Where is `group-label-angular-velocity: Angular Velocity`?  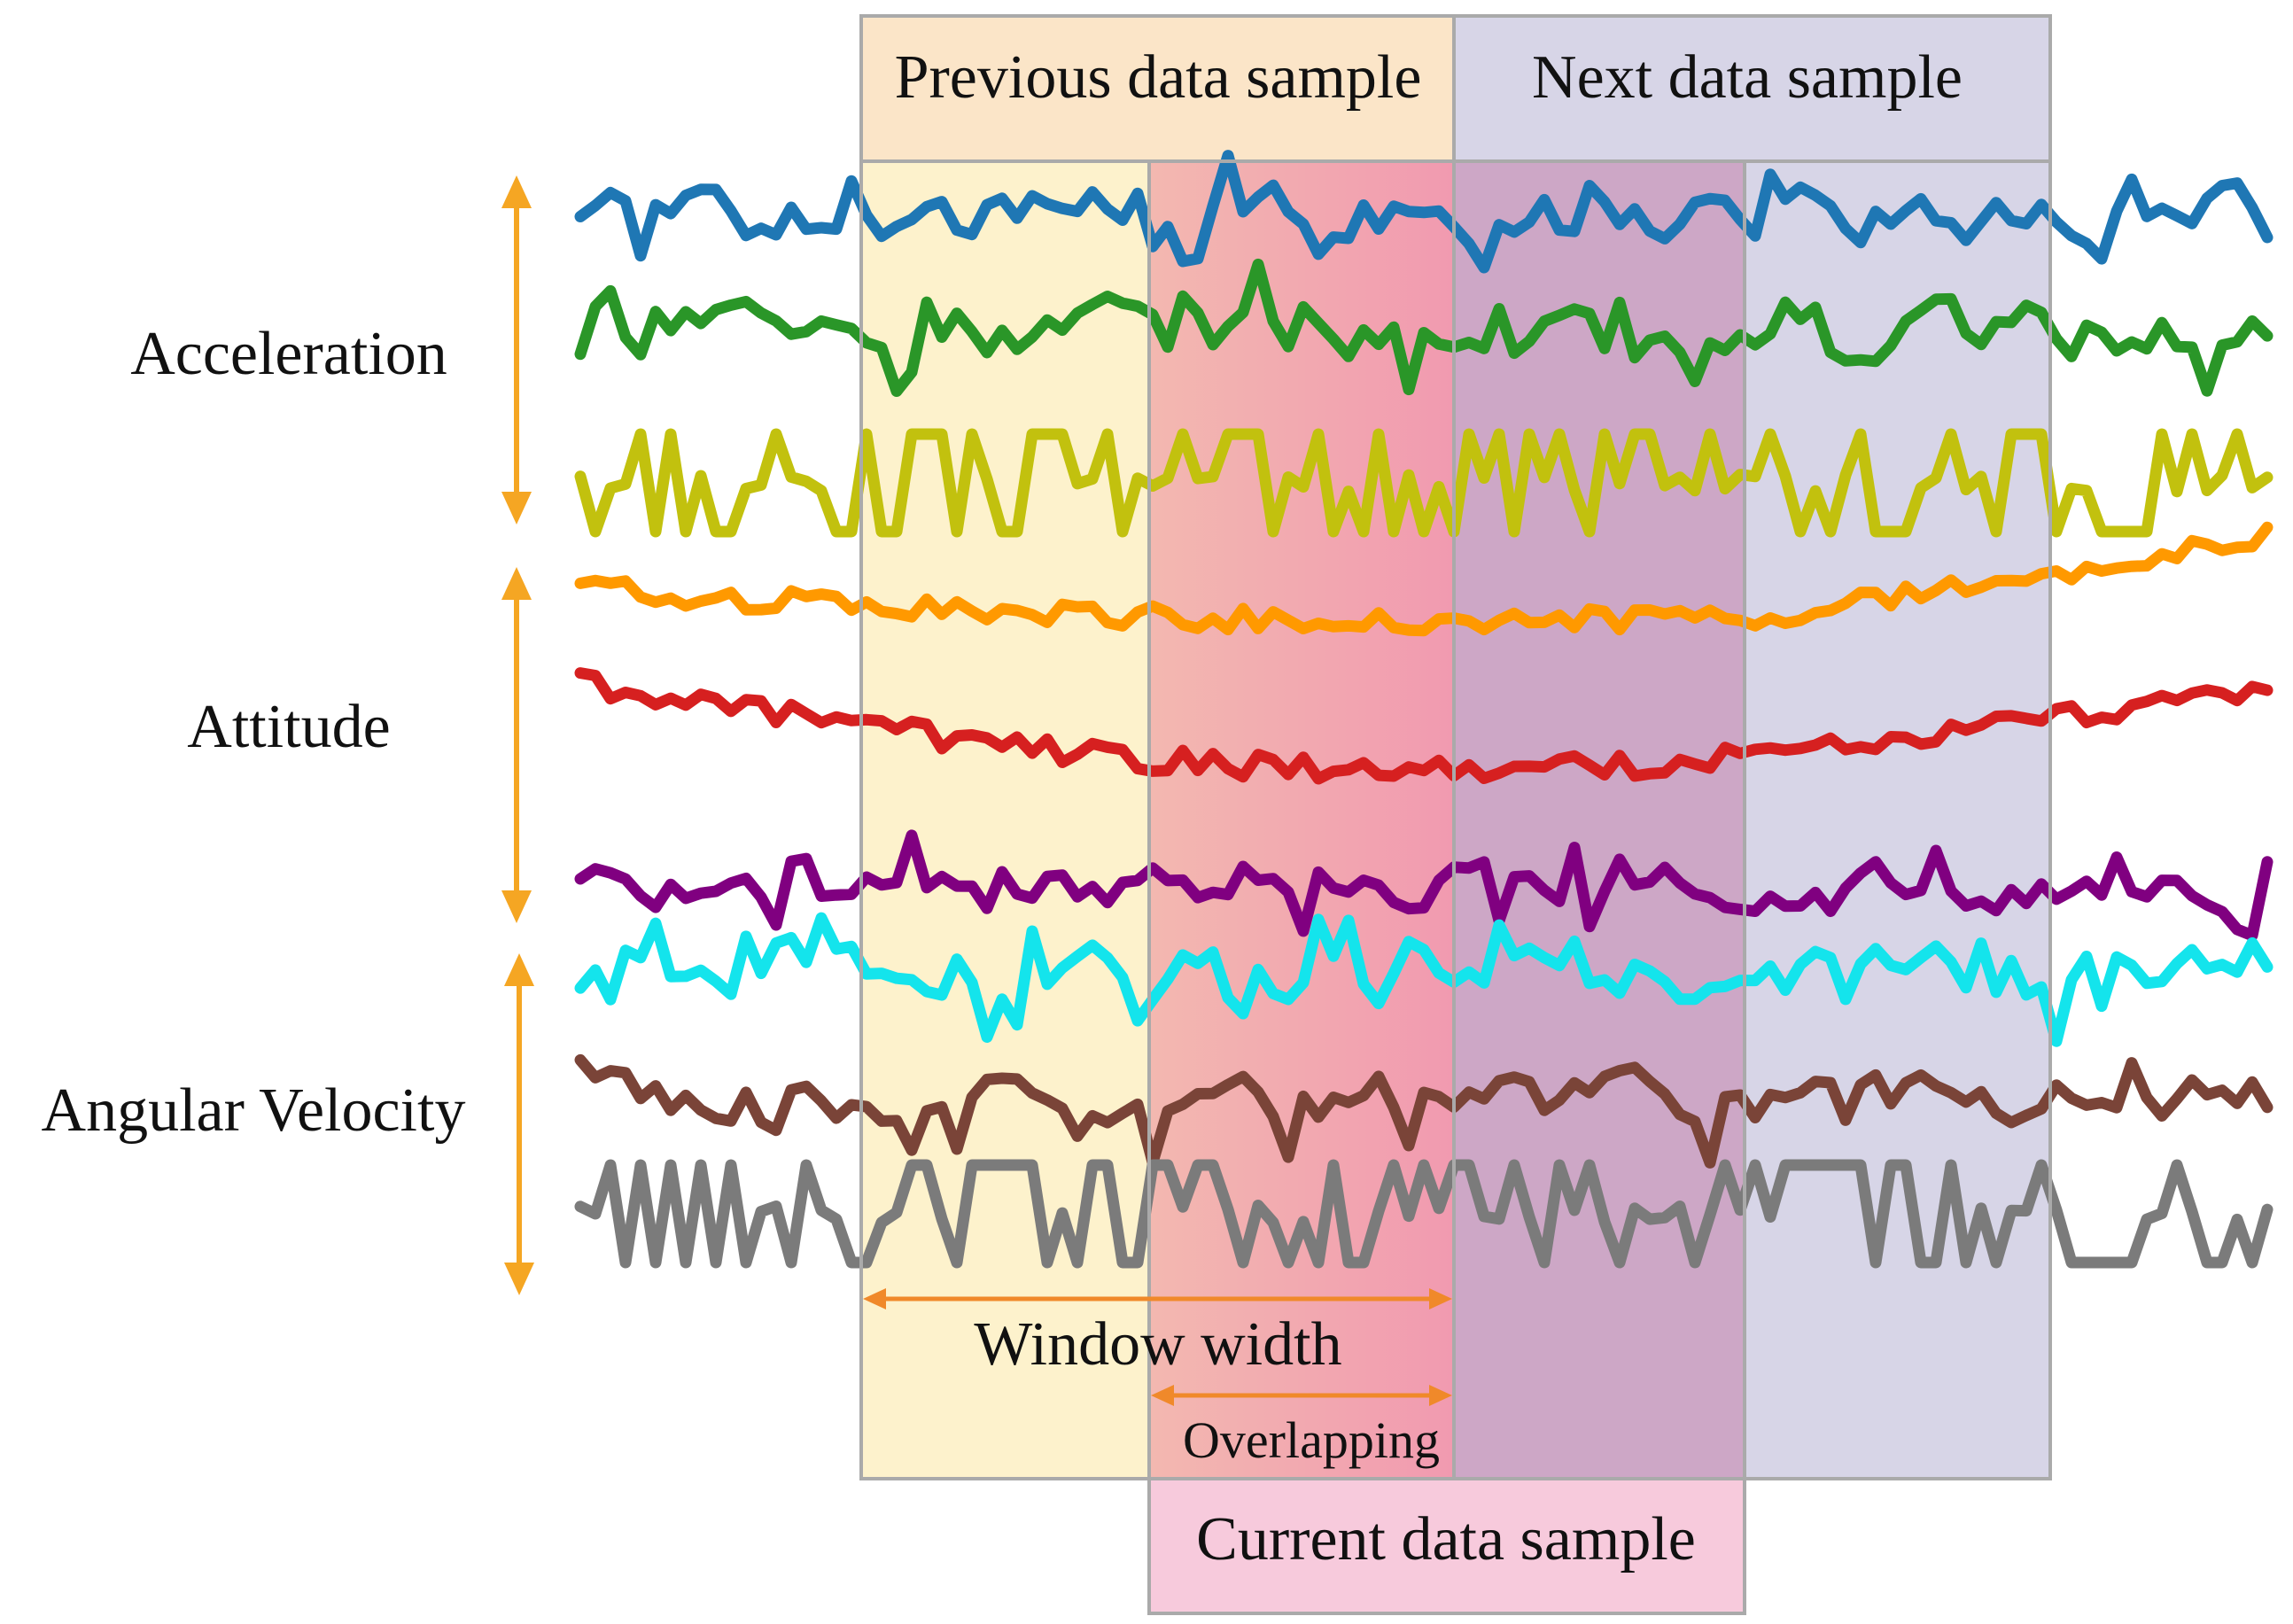
group-label-angular-velocity: Angular Velocity is located at coordinates (254, 1111).